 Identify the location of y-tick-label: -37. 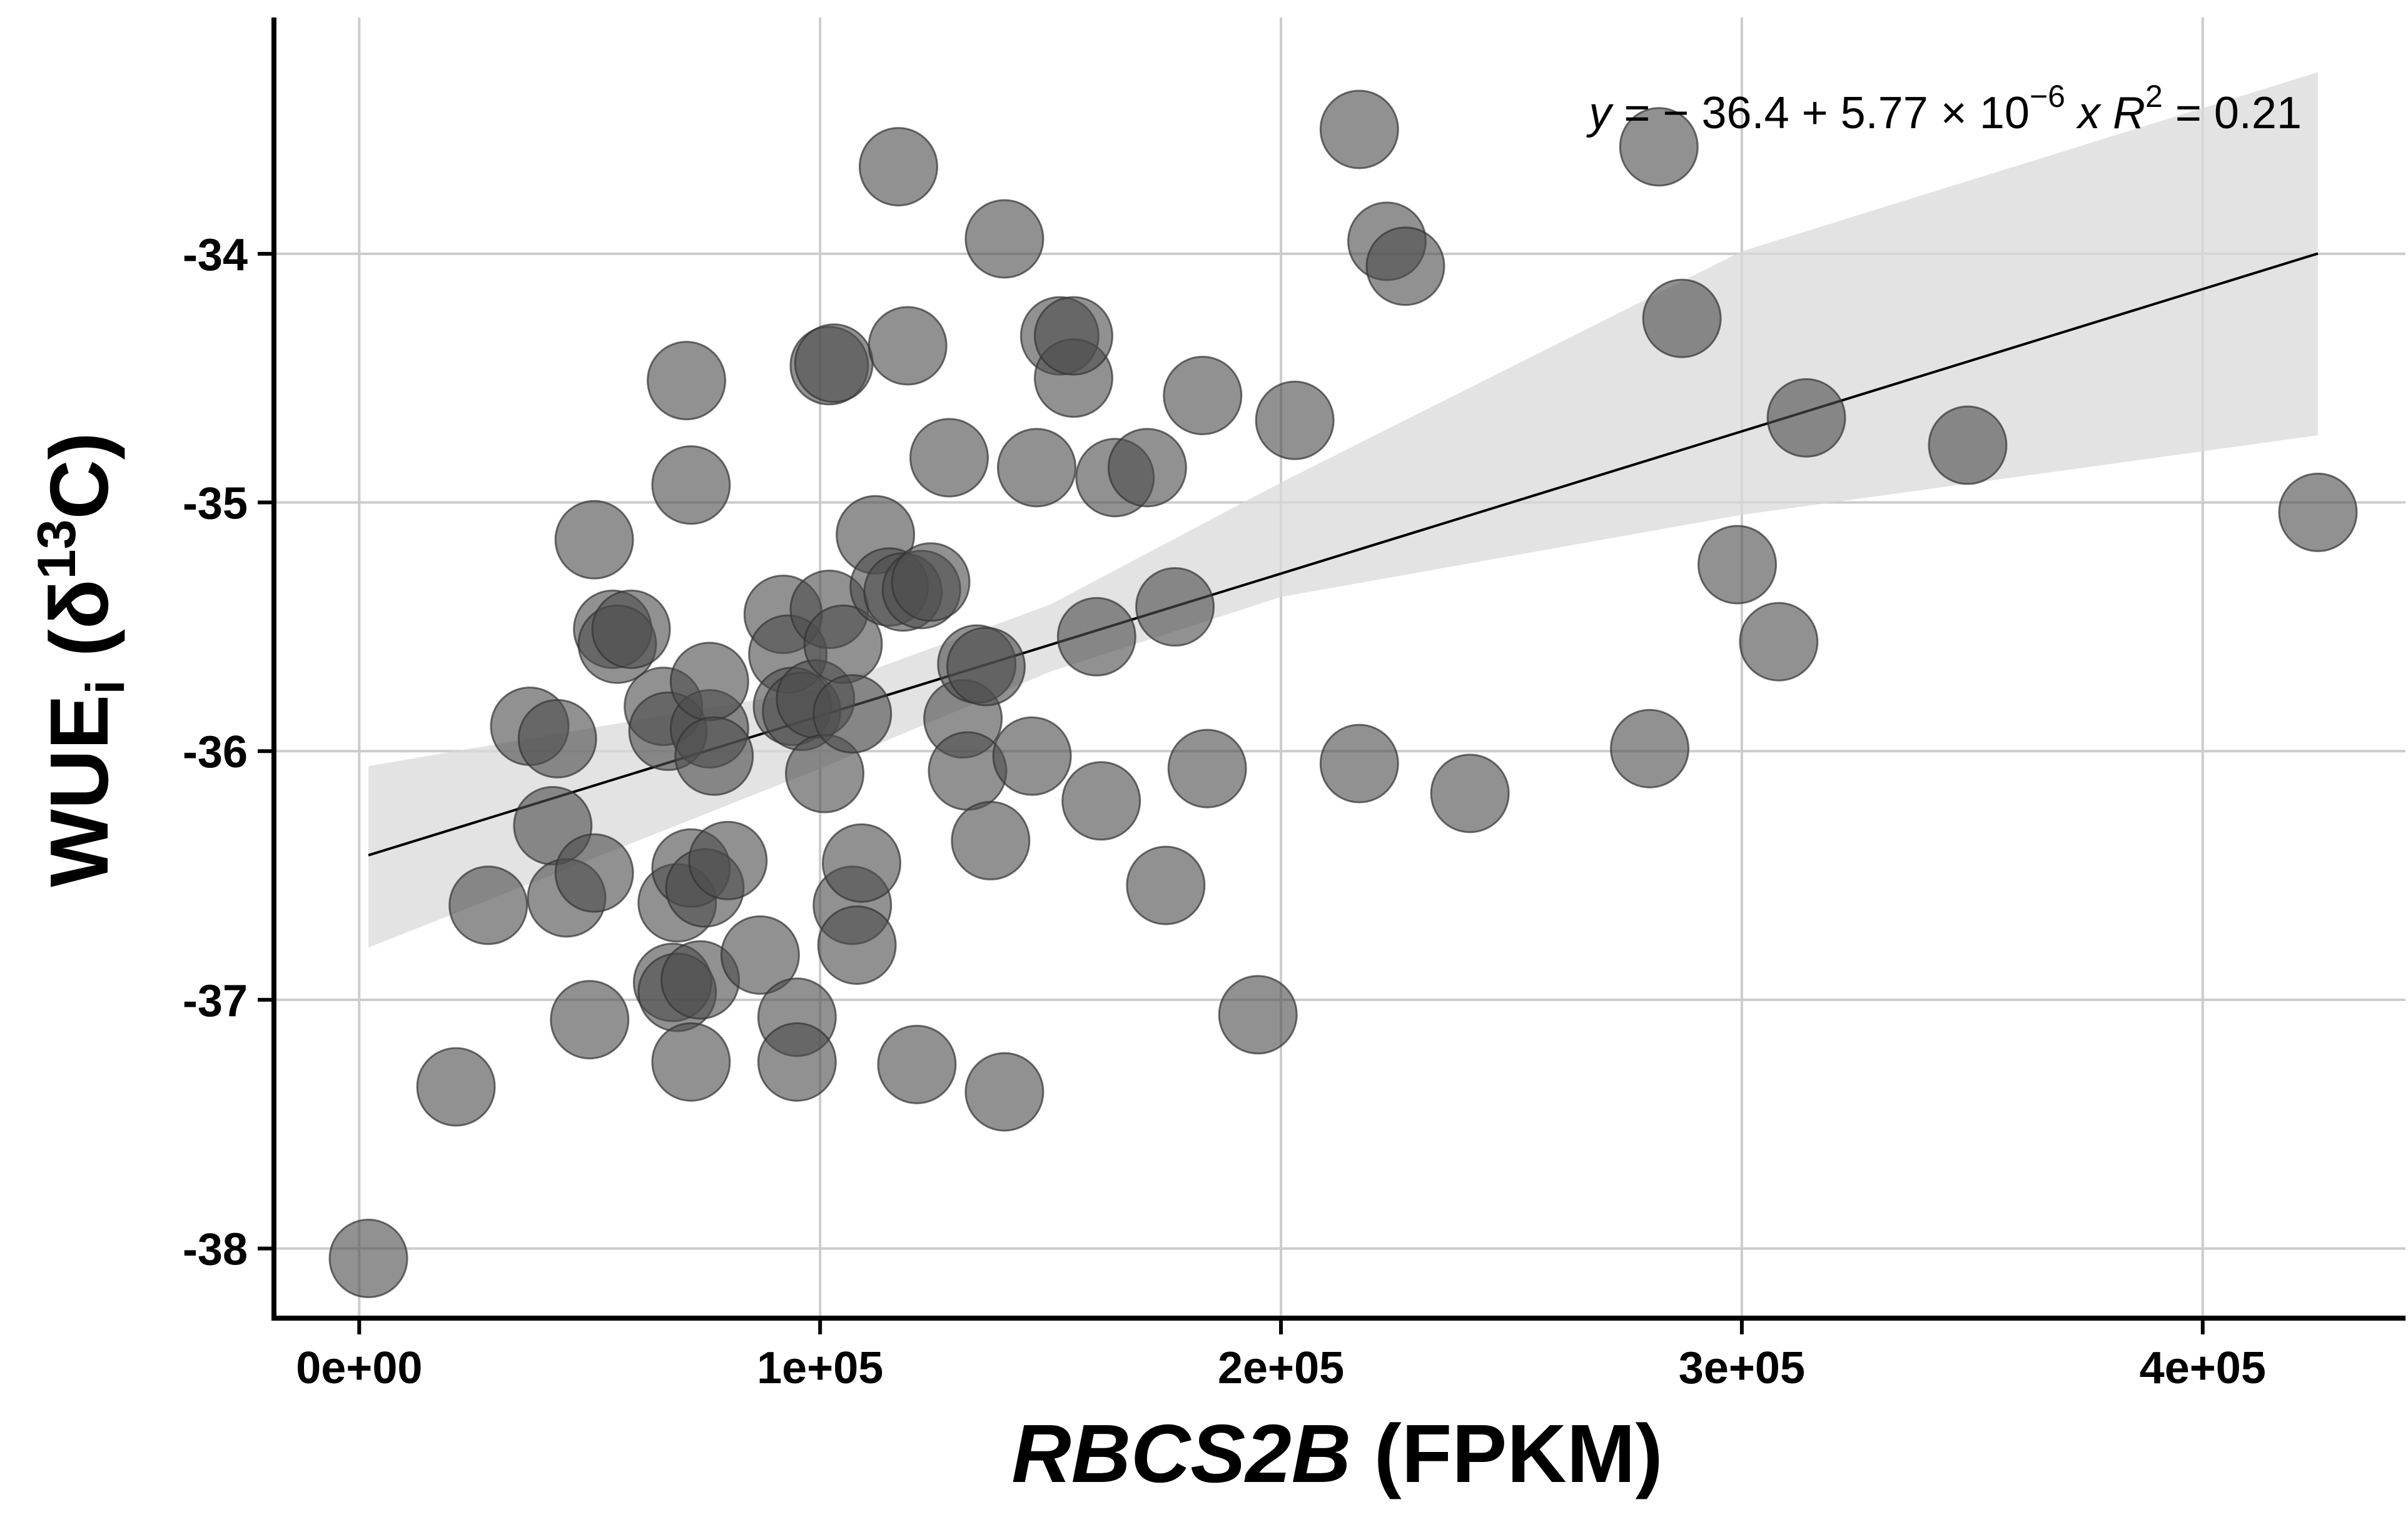
(216, 1001).